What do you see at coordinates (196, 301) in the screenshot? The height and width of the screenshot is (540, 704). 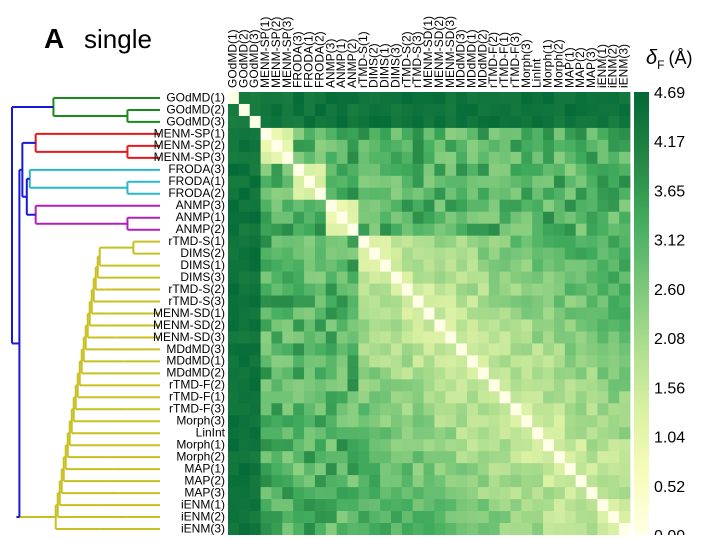 I see `row-label: rTMD-S(3)` at bounding box center [196, 301].